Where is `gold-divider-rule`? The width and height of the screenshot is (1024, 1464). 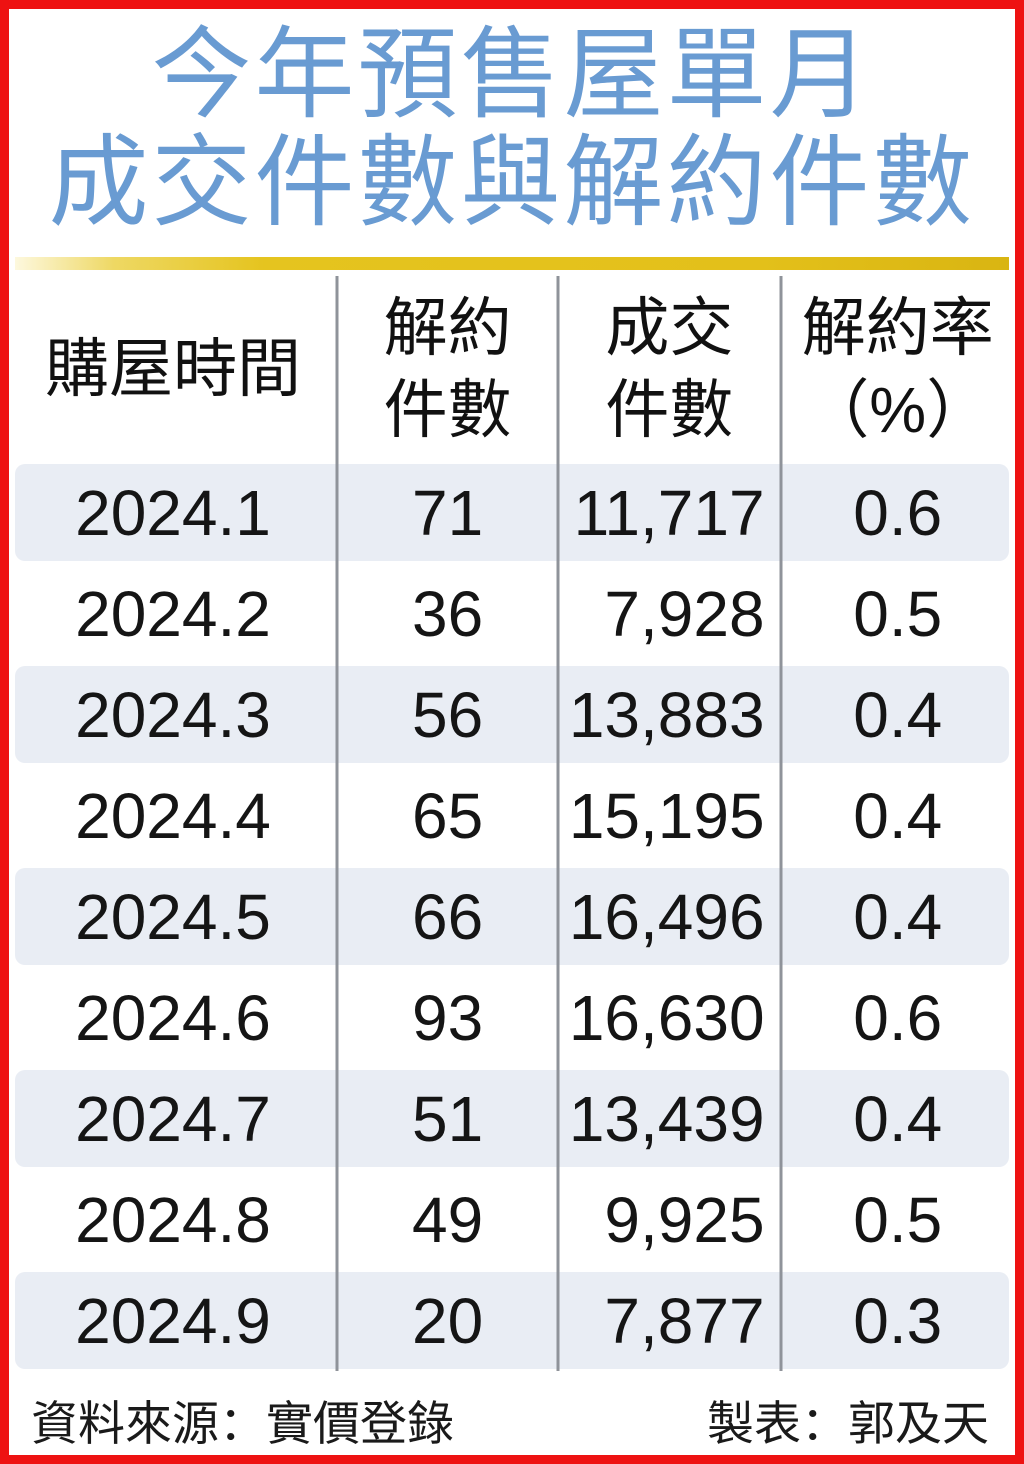
gold-divider-rule is located at coordinates (512, 263).